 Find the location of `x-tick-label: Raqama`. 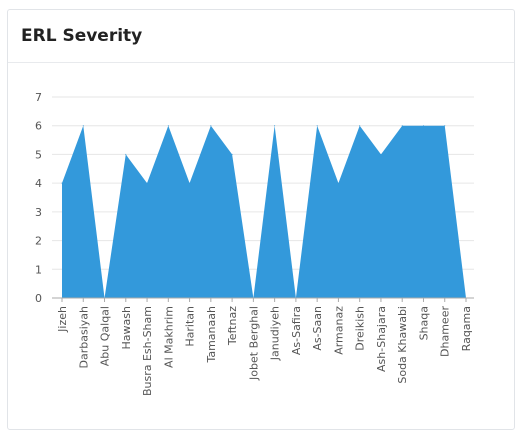

x-tick-label: Raqama is located at coordinates (466, 328).